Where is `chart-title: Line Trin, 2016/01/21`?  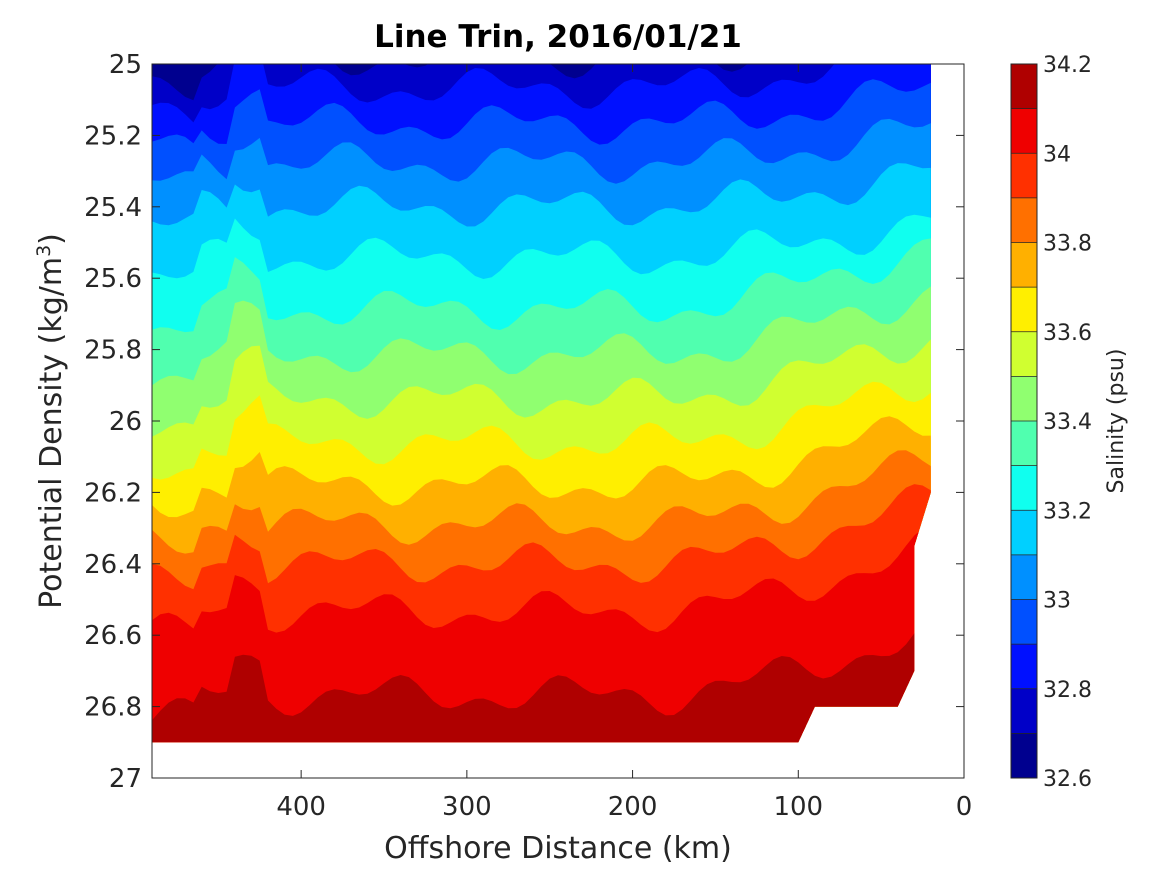
chart-title: Line Trin, 2016/01/21 is located at coordinates (558, 37).